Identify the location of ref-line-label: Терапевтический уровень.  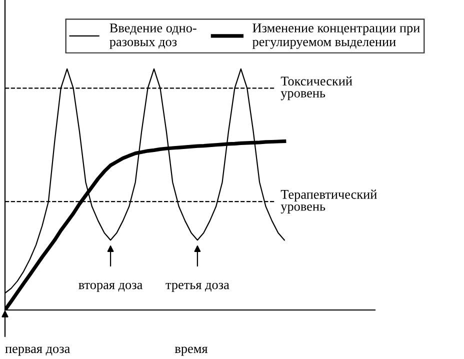
(328, 202).